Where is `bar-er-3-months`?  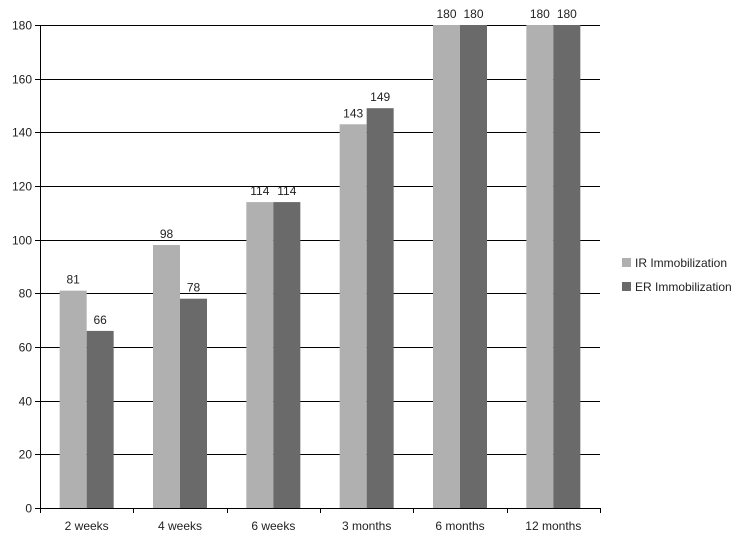 bar-er-3-months is located at coordinates (380, 308).